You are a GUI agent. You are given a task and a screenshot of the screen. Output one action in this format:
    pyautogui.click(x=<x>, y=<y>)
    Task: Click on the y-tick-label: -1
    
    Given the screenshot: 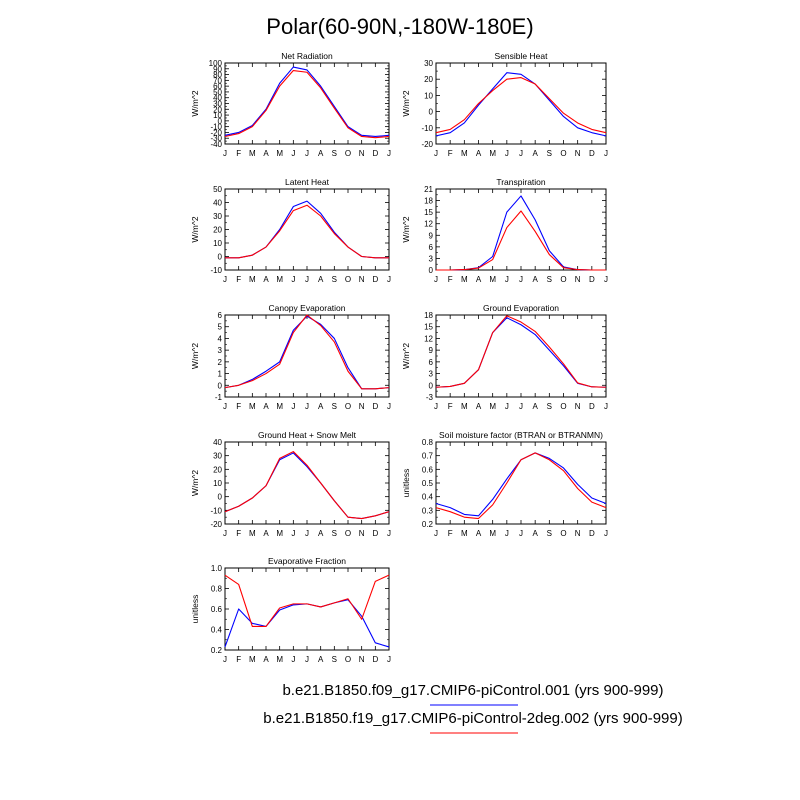 What is the action you would take?
    pyautogui.click(x=219, y=397)
    